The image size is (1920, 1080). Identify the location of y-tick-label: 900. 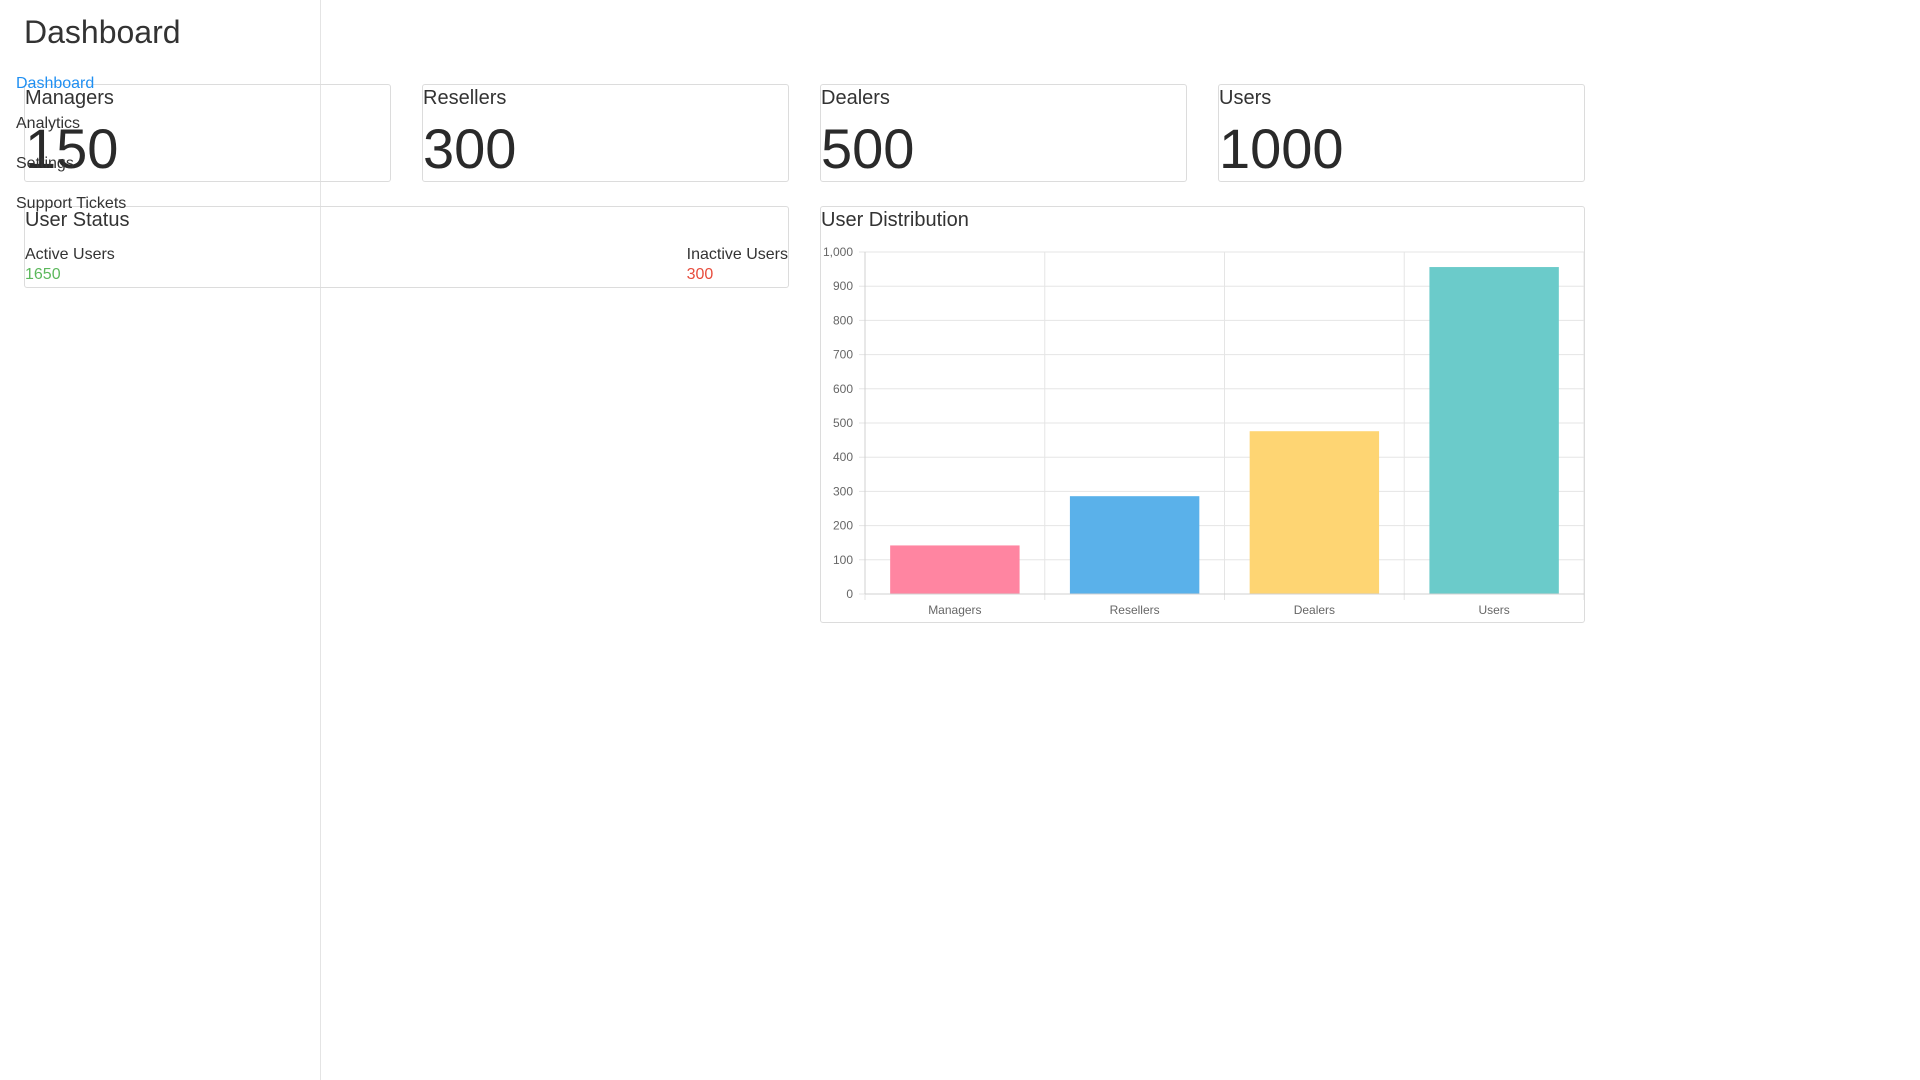
(843, 286).